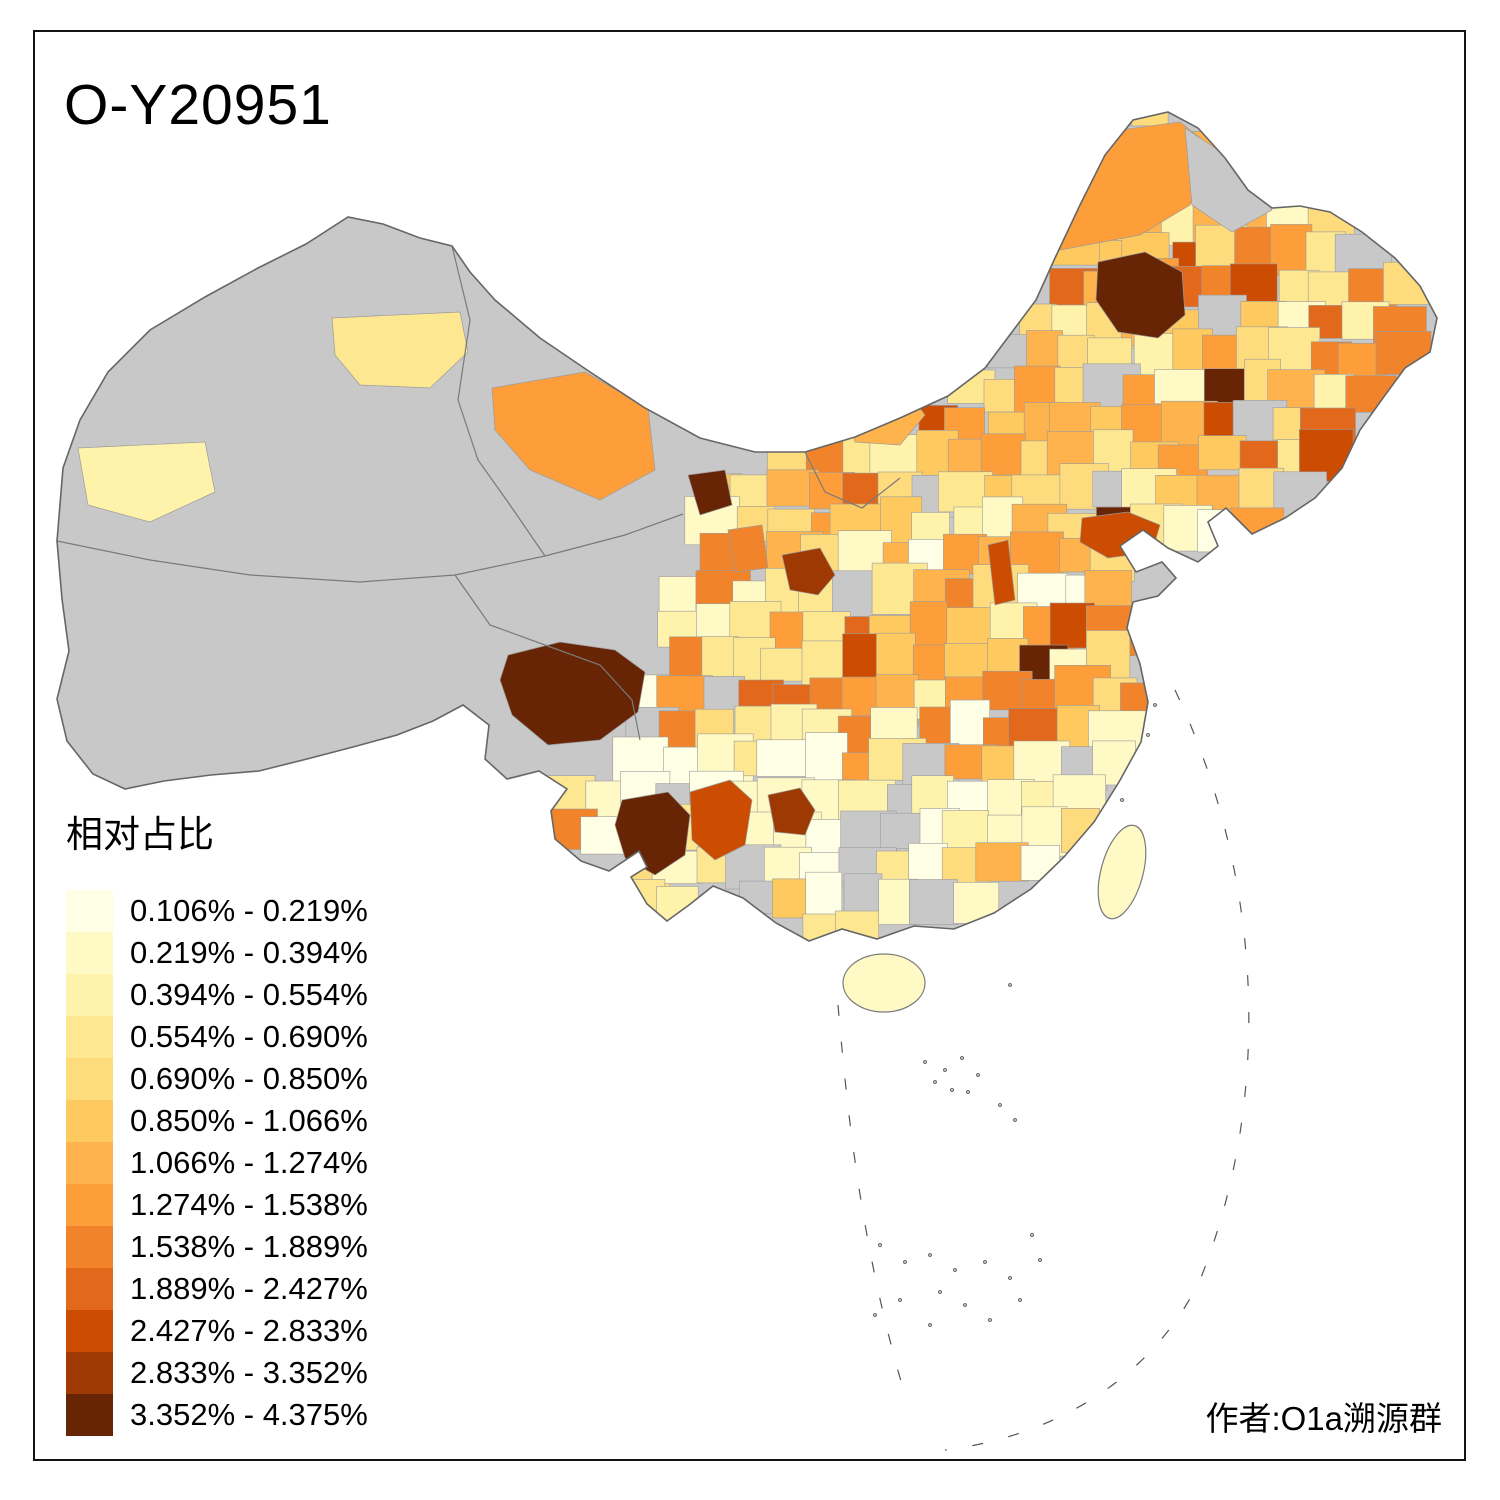 This screenshot has width=1500, height=1500. I want to click on legend-item-label: 1.066% - 1.274%, so click(249, 1162).